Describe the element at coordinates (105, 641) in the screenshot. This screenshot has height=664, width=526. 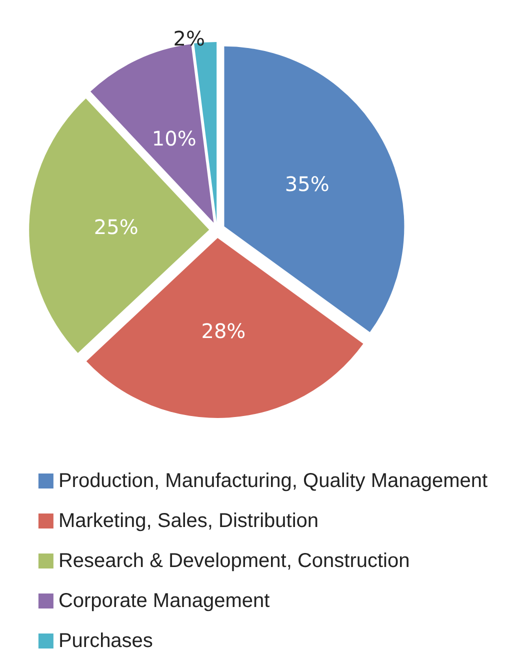
I see `legend-label: Purchases` at that location.